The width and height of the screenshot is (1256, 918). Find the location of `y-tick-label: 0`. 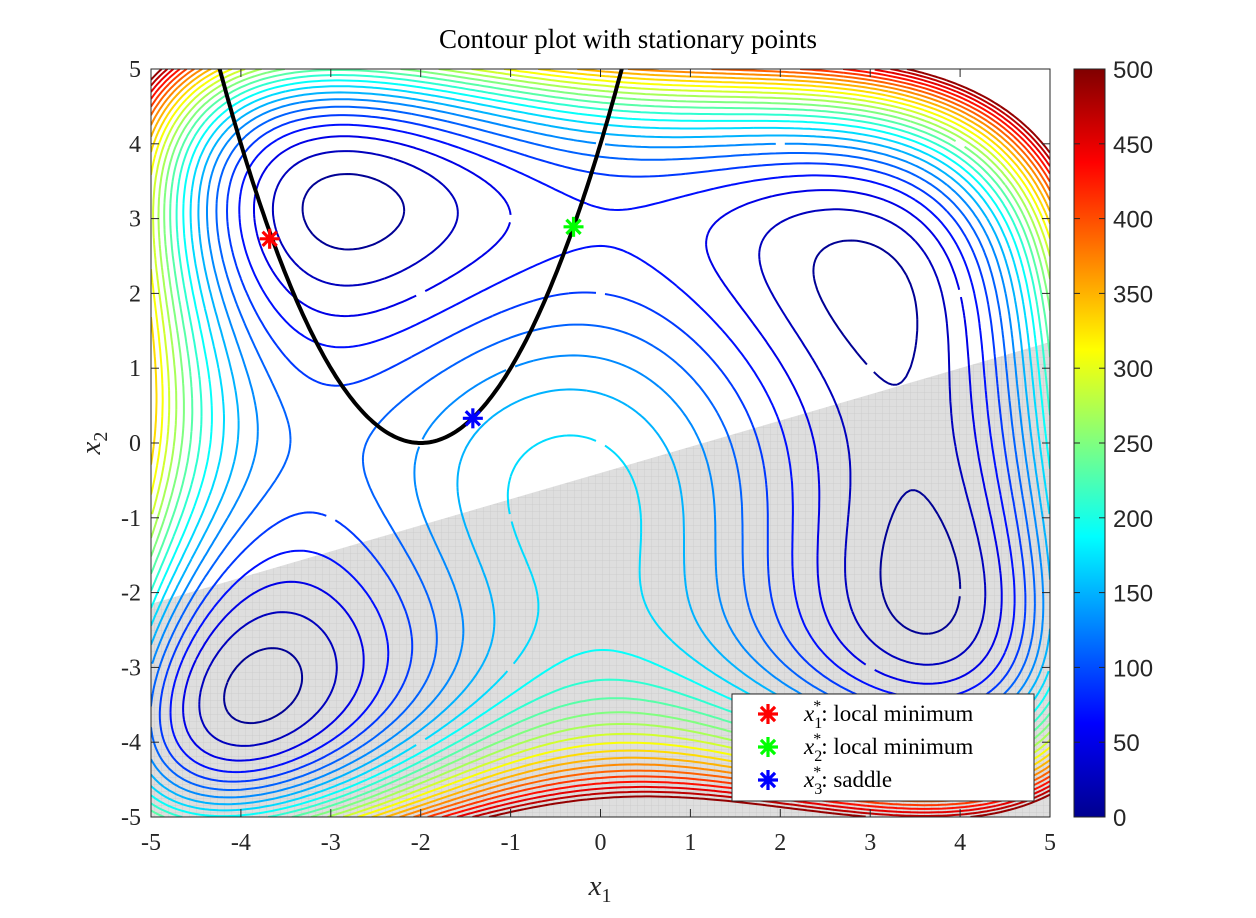

y-tick-label: 0 is located at coordinates (135, 444).